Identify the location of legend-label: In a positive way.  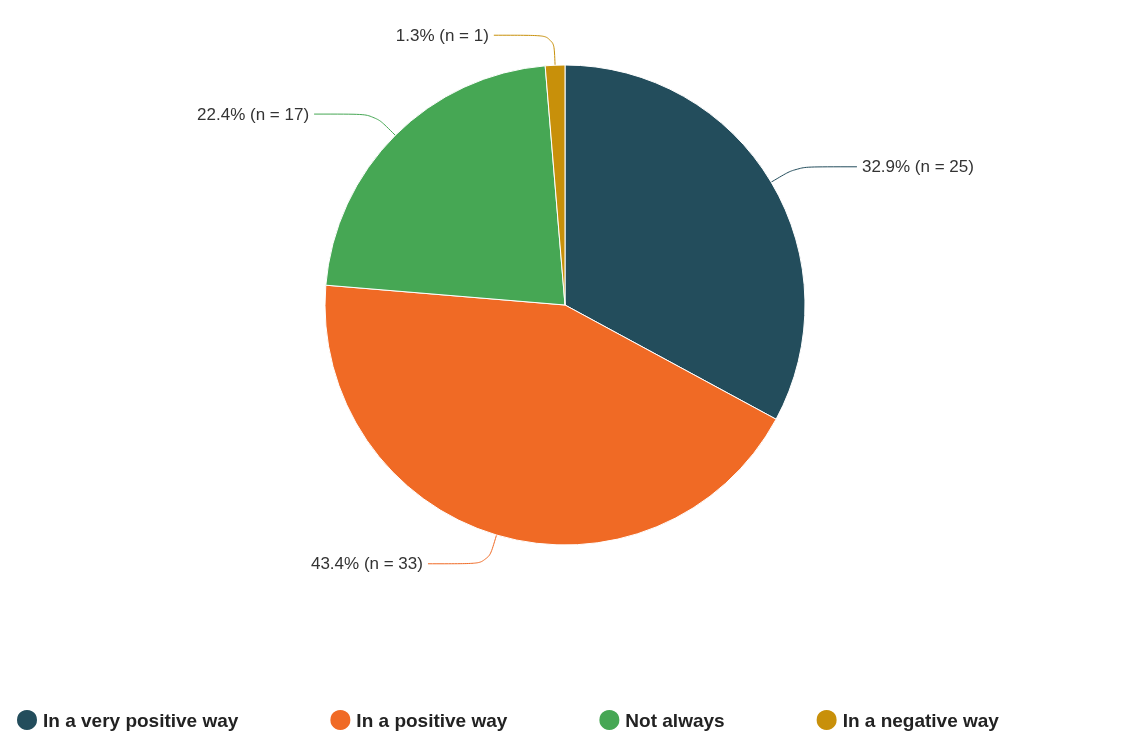
(432, 720).